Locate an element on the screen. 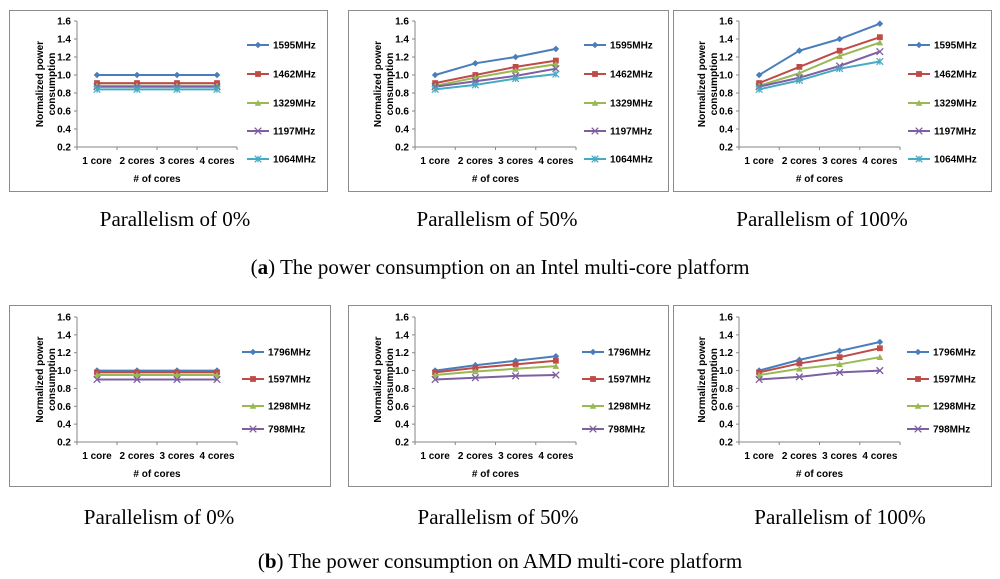 The height and width of the screenshot is (579, 1000). figure-caption-letter: b is located at coordinates (270, 561).